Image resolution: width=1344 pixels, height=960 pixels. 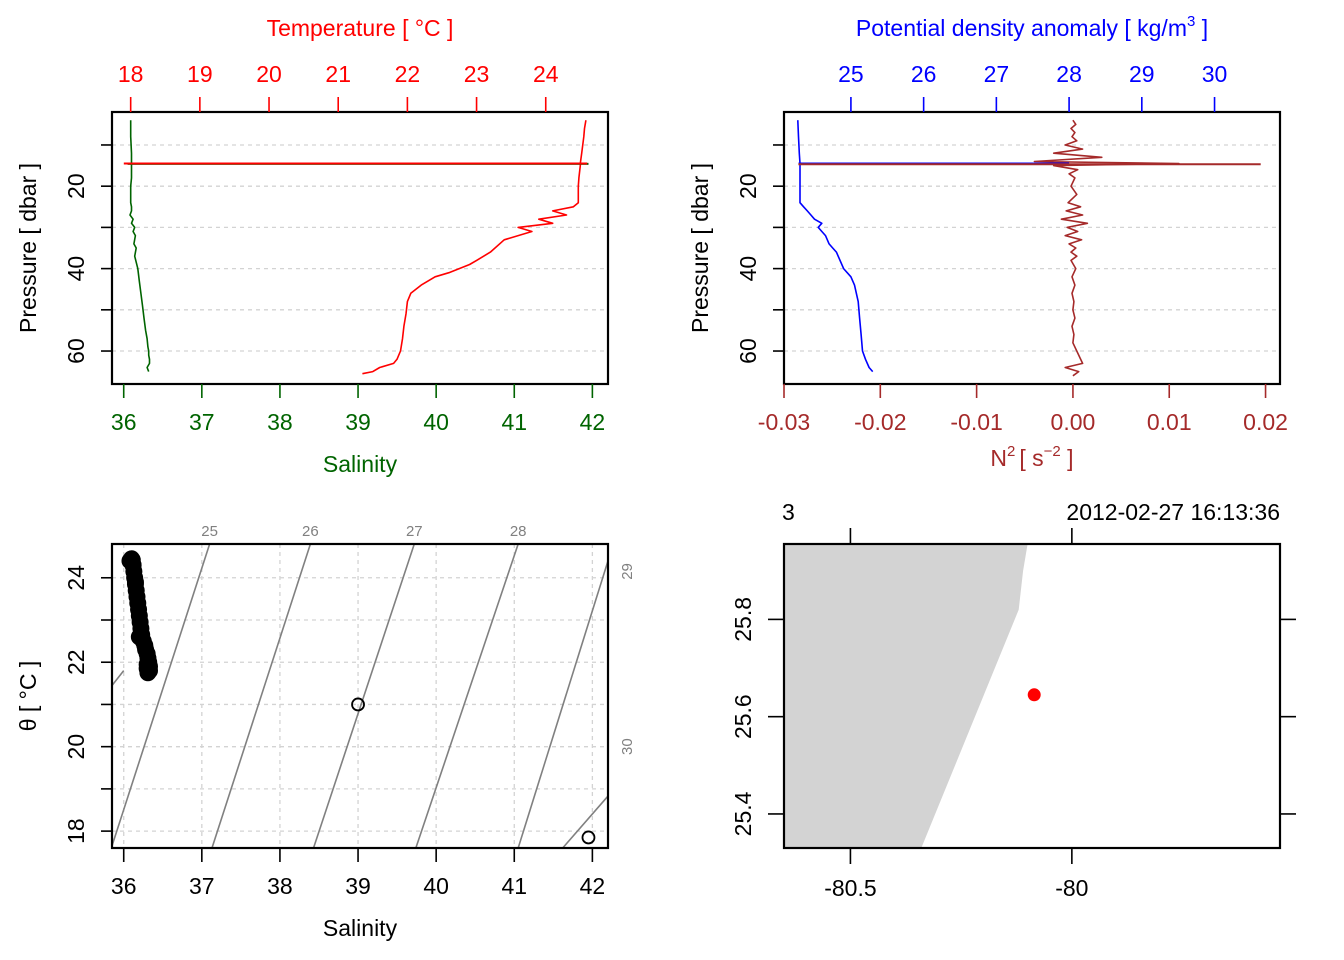 I want to click on p1-top-tick-label: 24, so click(x=546, y=74).